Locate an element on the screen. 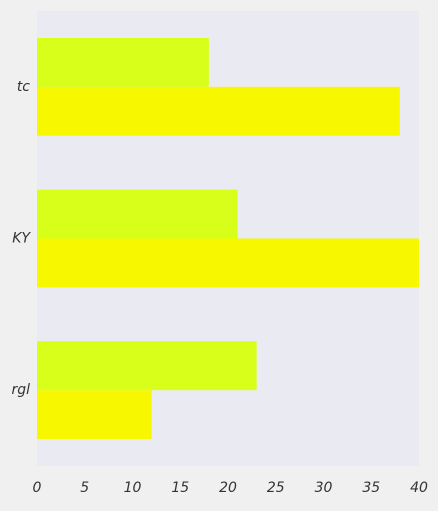 This screenshot has height=511, width=438. y-tick-label: KY is located at coordinates (21, 239).